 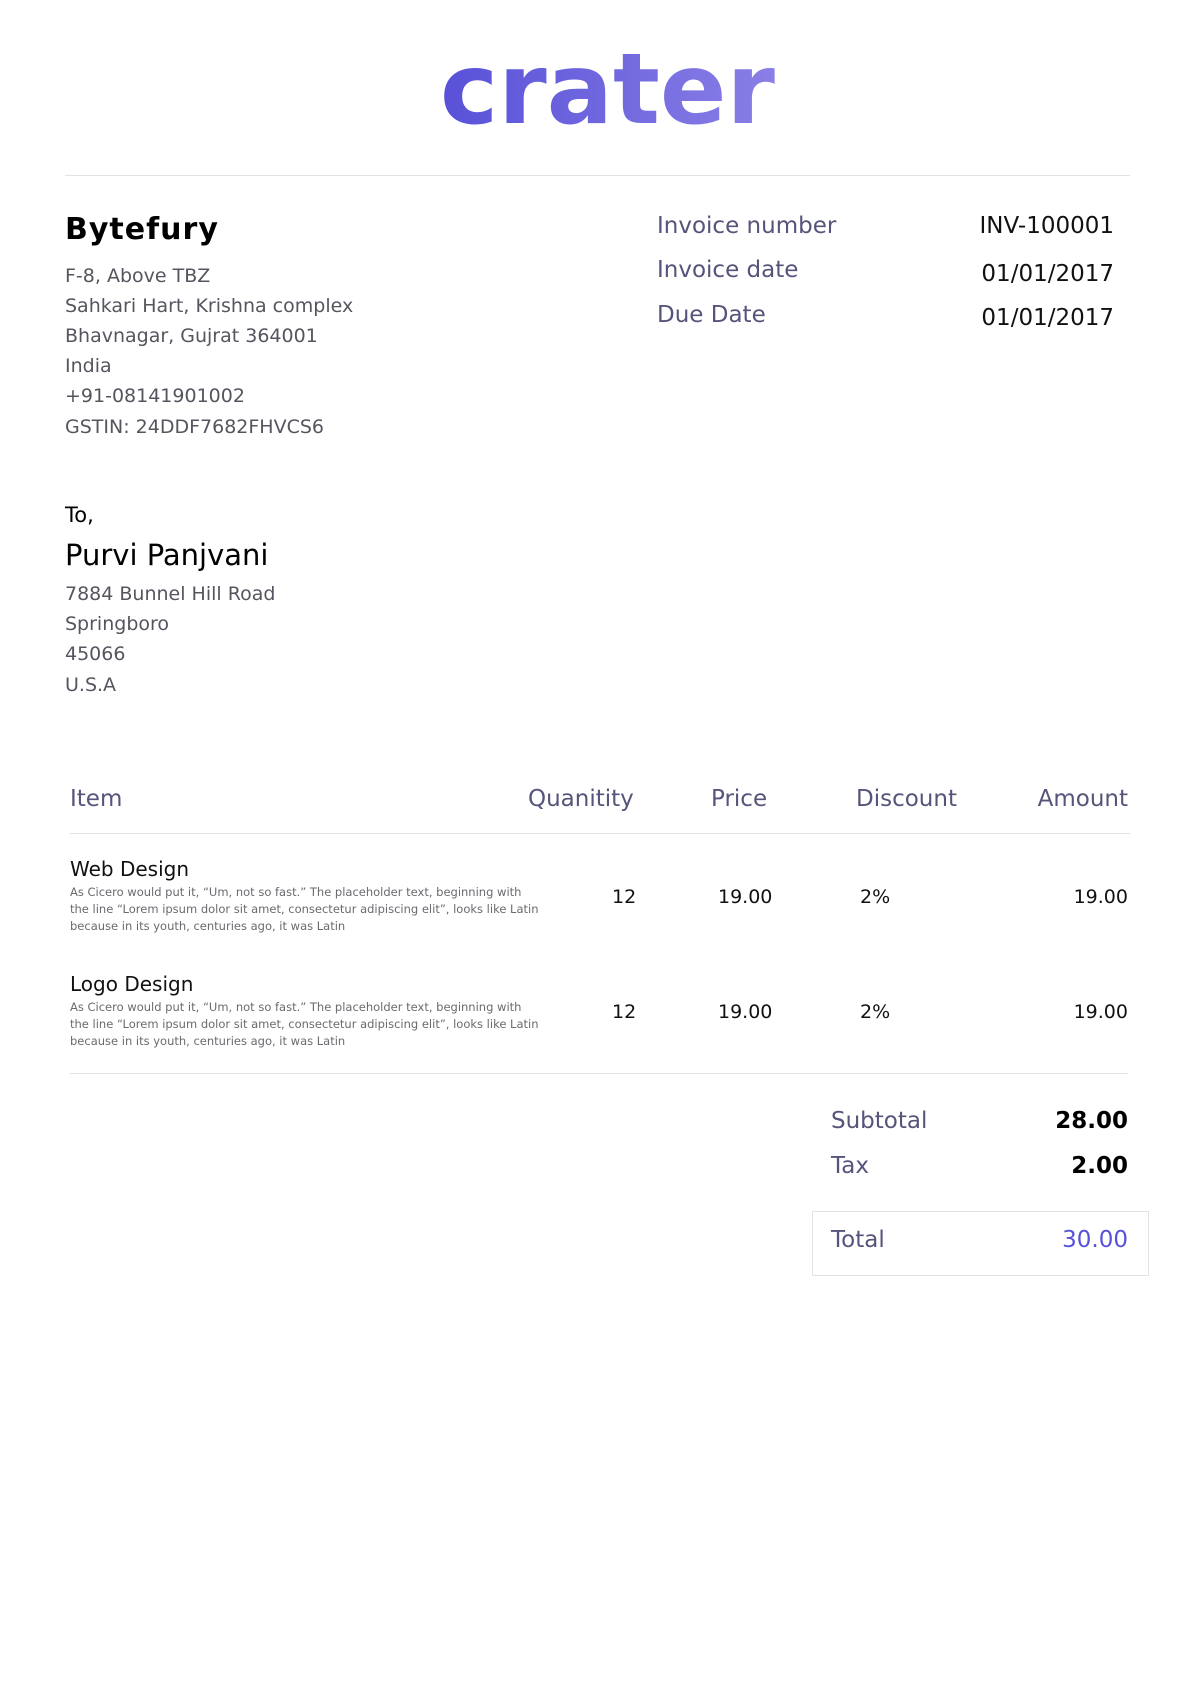 I want to click on due-date: 01/01/2017, so click(x=1047, y=318).